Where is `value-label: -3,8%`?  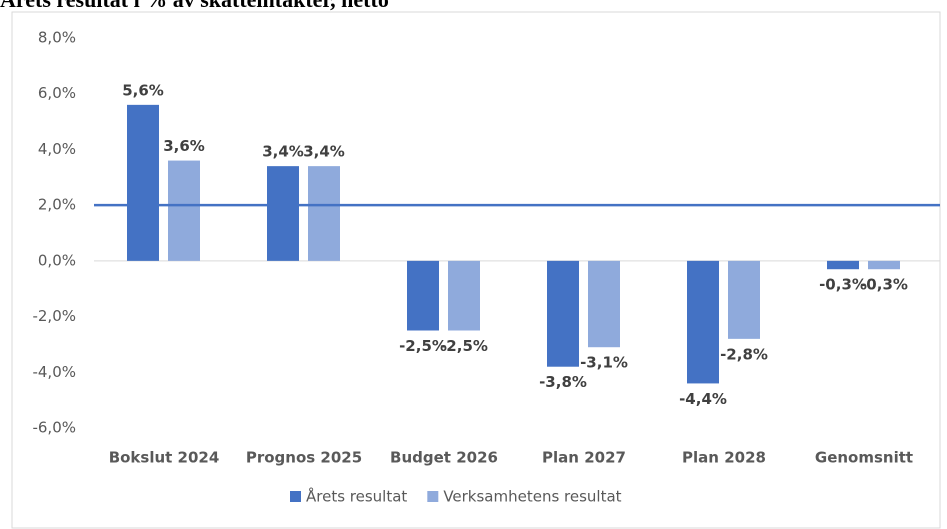 value-label: -3,8% is located at coordinates (563, 382).